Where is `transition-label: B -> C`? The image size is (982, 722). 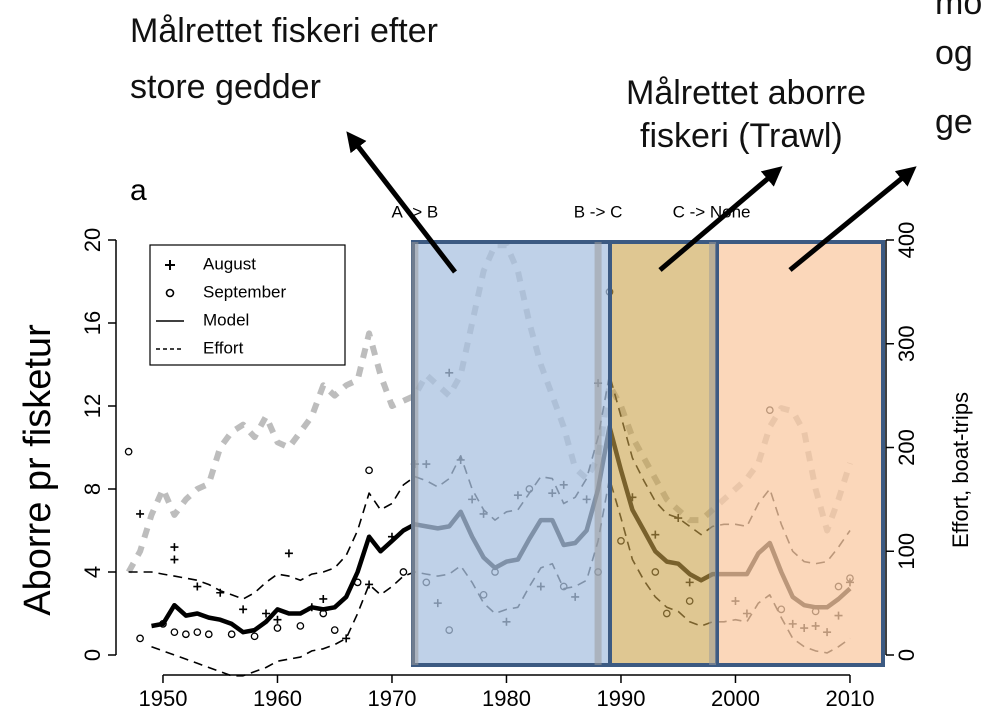 transition-label: B -> C is located at coordinates (598, 211).